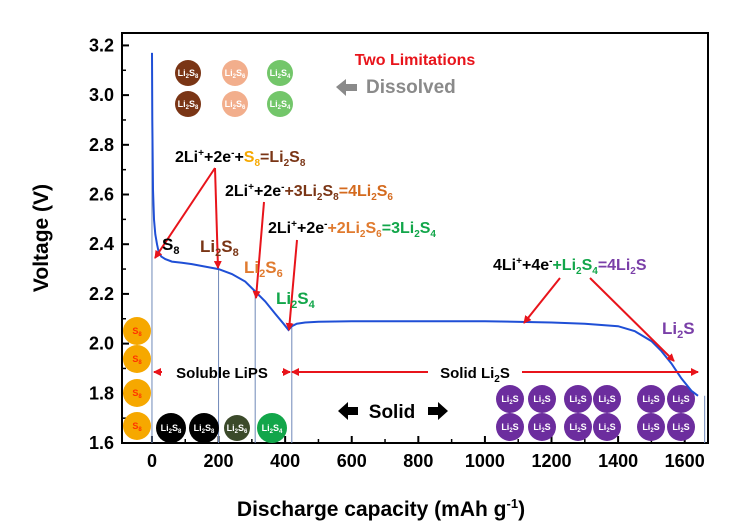 The image size is (746, 524). Describe the element at coordinates (217, 218) in the screenshot. I see `arrow-eq1-b` at that location.